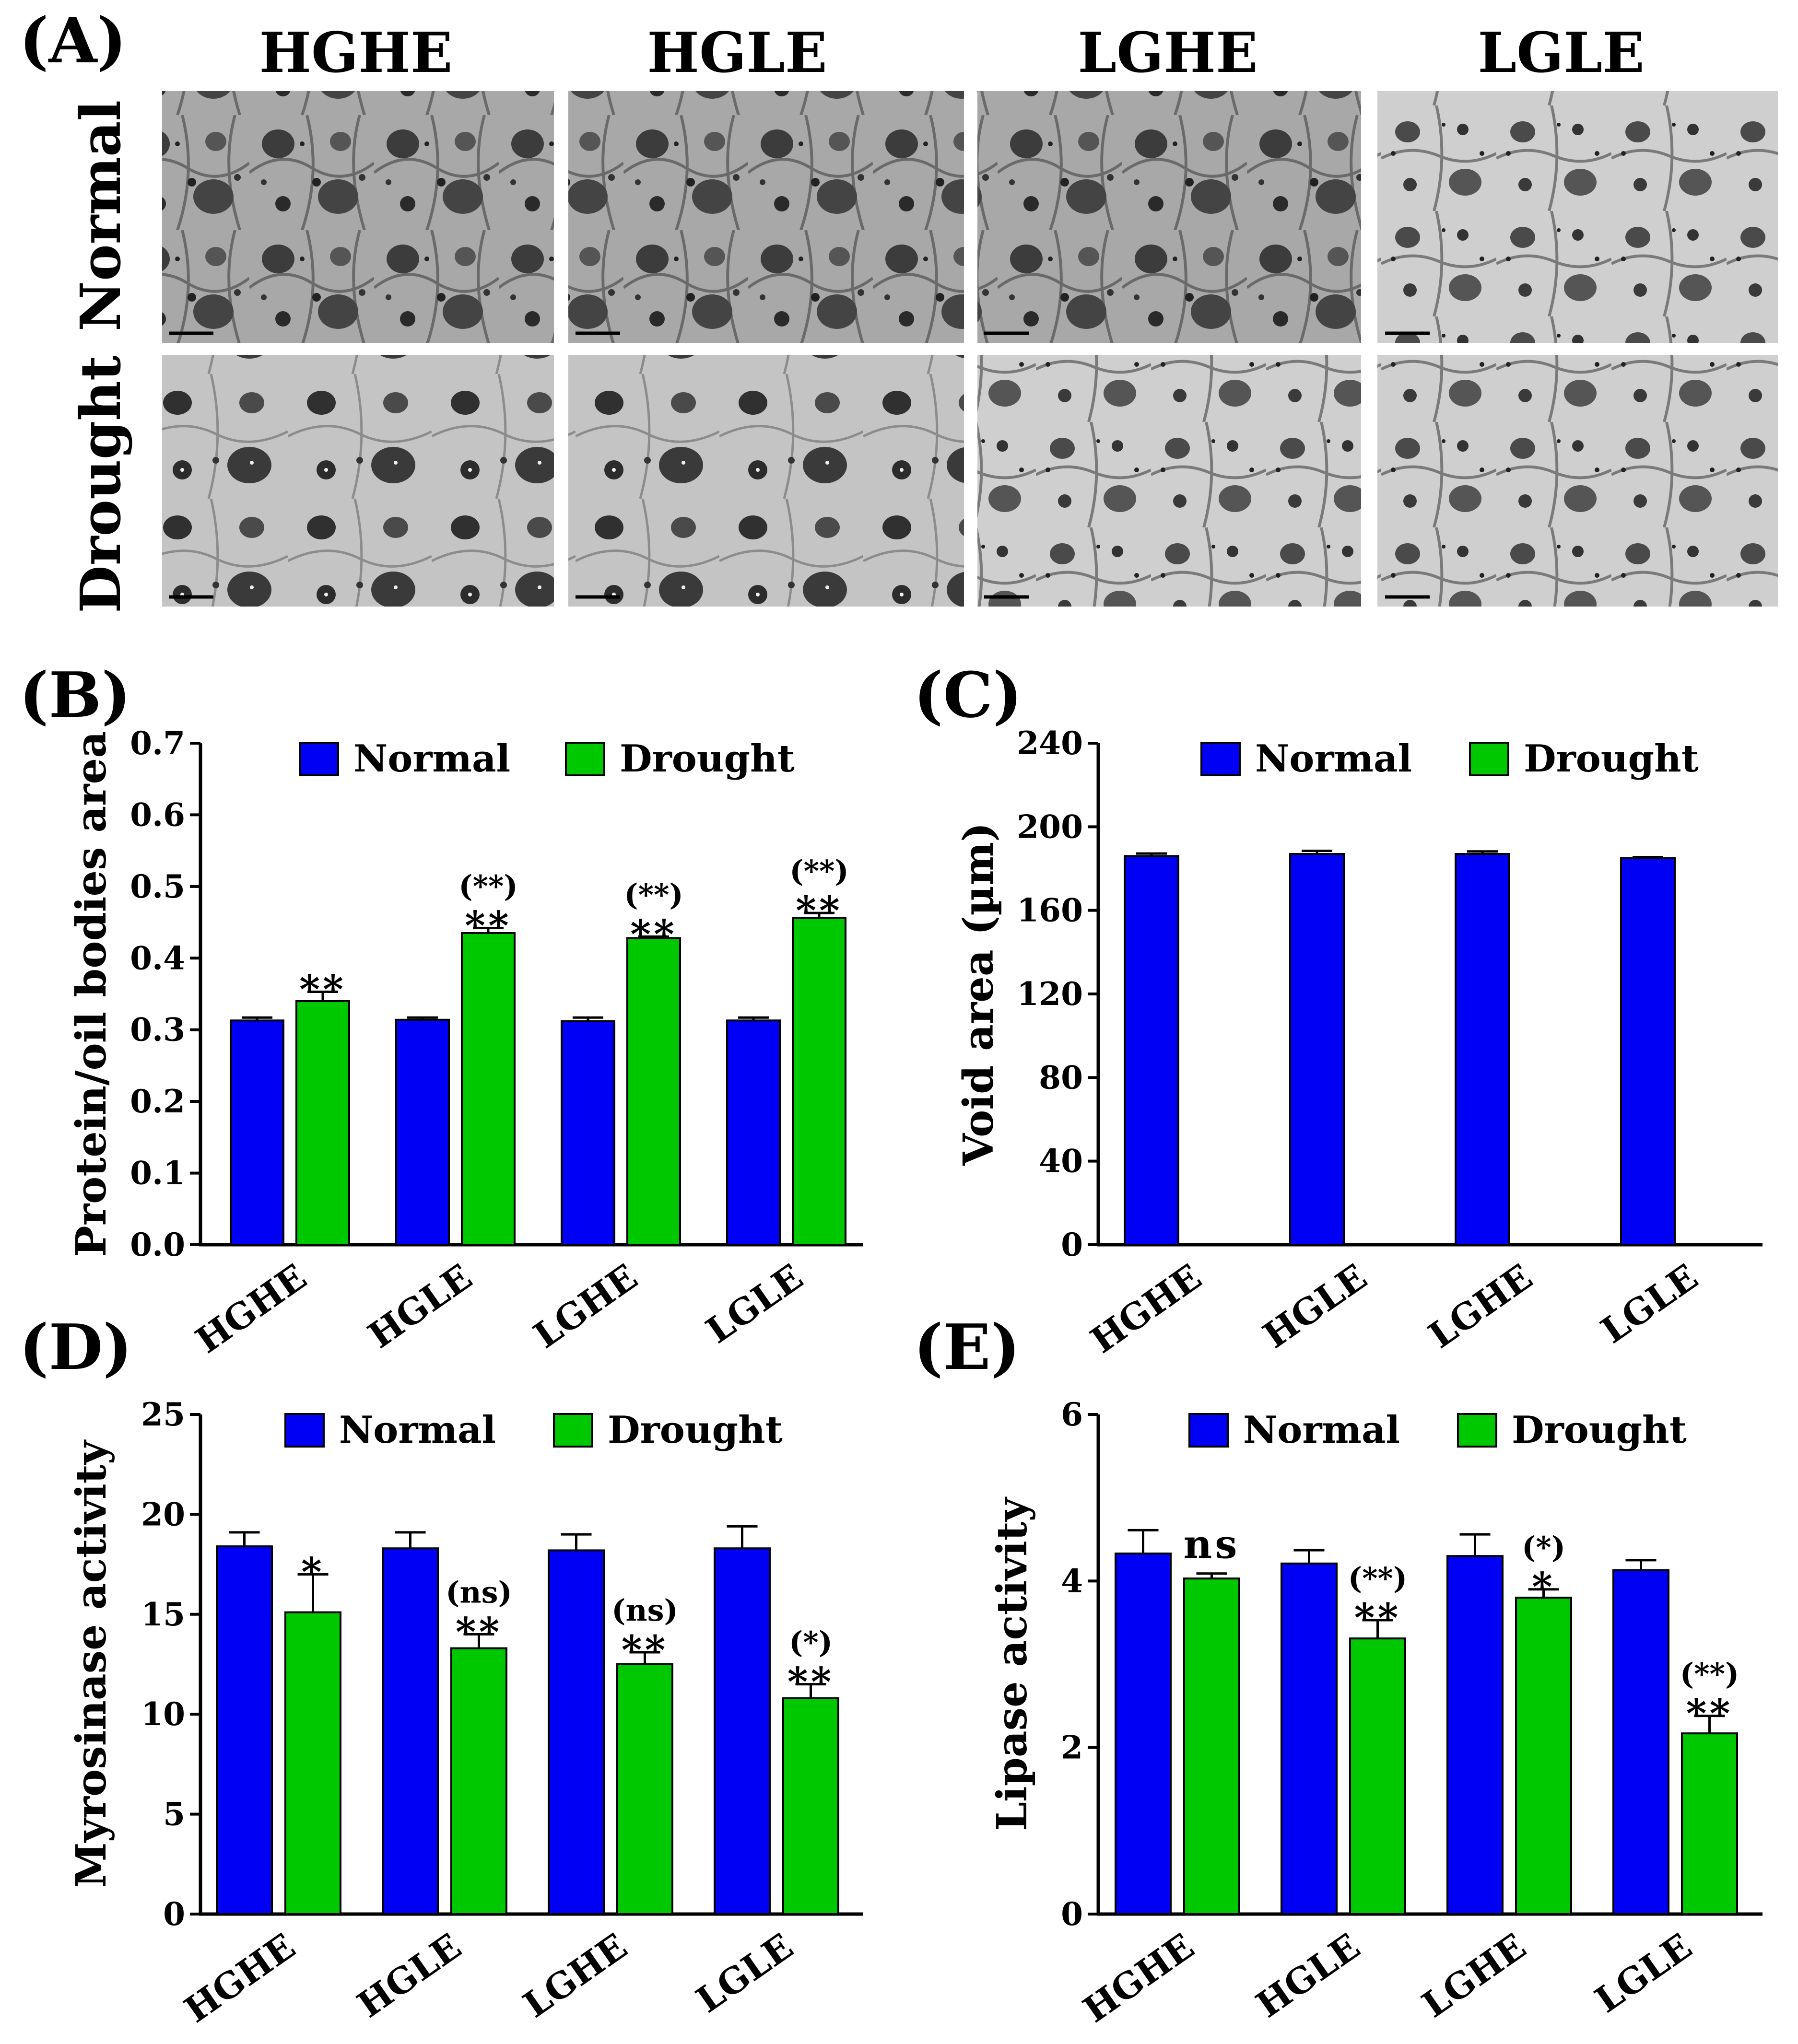  What do you see at coordinates (1578, 481) in the screenshot?
I see `micrograph-drought-lgle` at bounding box center [1578, 481].